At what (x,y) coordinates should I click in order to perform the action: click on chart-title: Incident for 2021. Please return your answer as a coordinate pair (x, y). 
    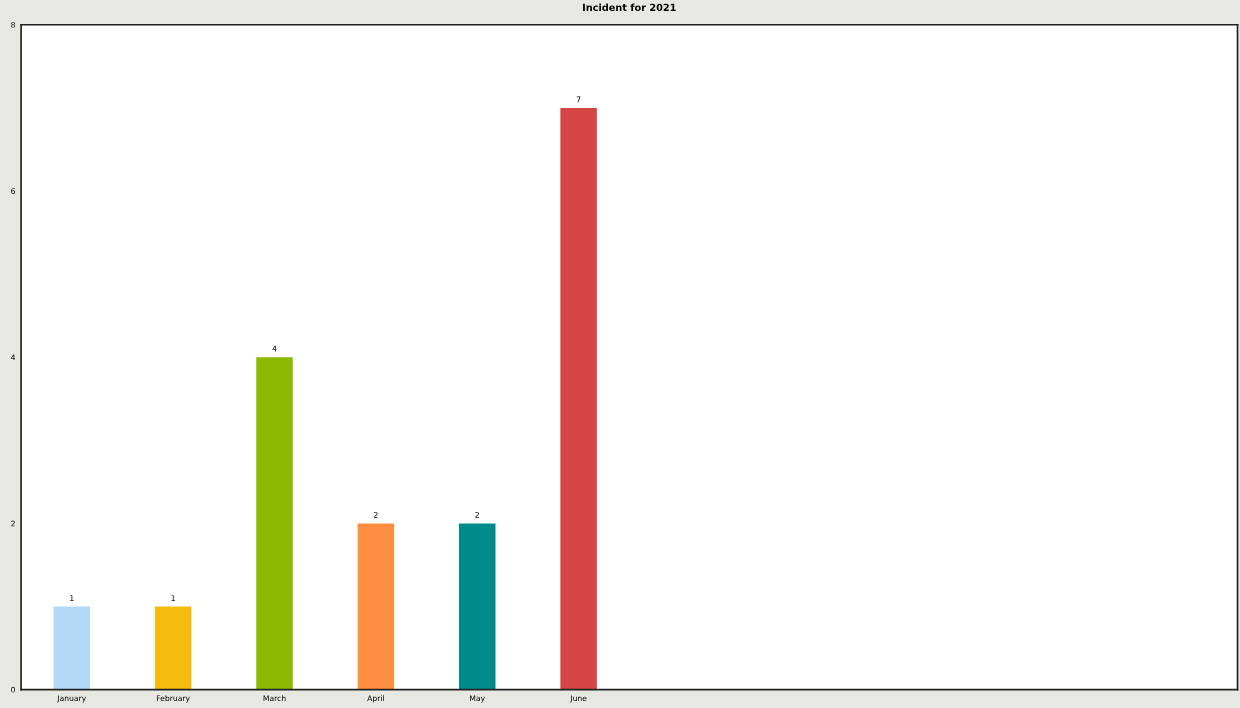
    Looking at the image, I should click on (629, 7).